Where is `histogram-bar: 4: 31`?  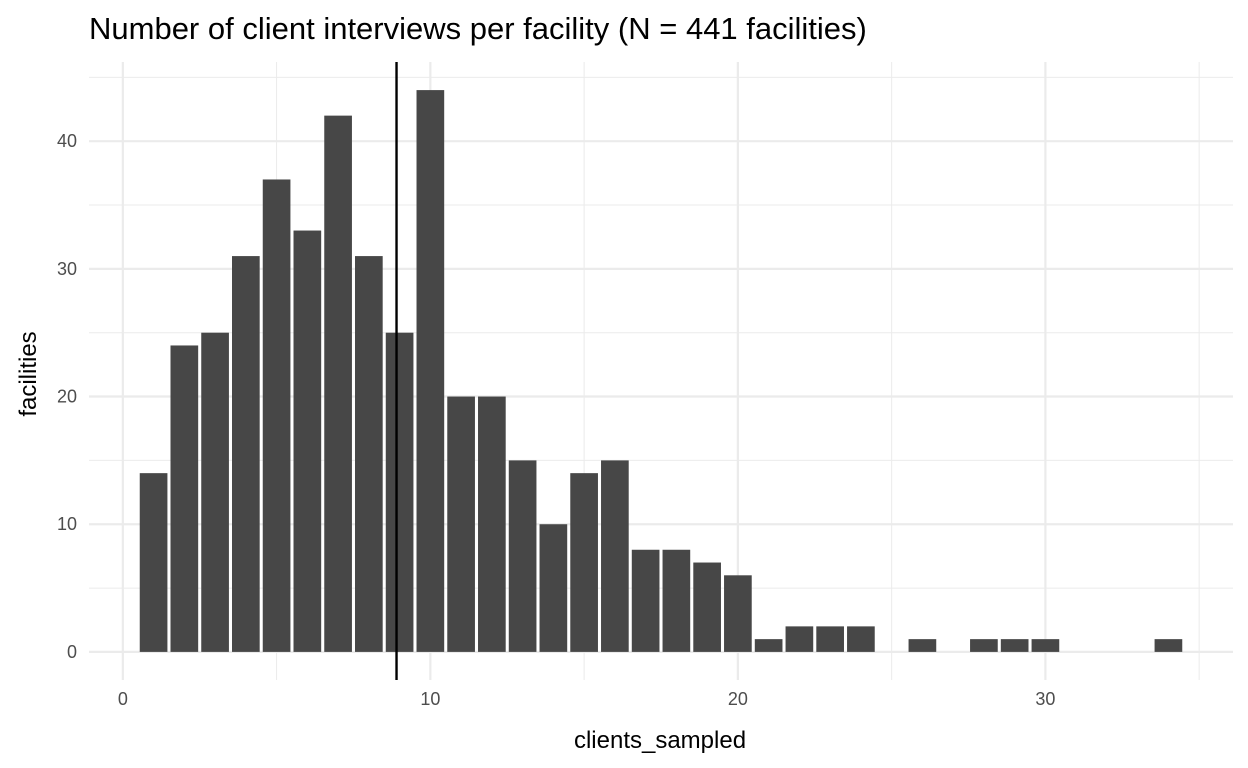 histogram-bar: 4: 31 is located at coordinates (246, 454).